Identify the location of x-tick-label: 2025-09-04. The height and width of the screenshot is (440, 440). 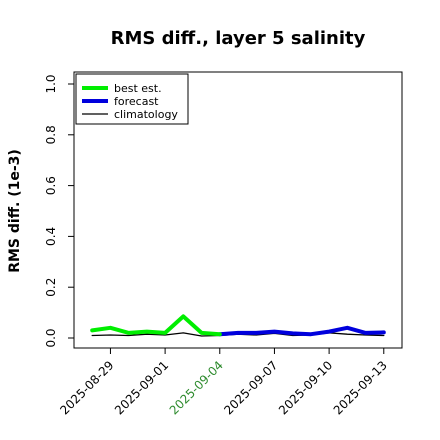
(196, 387).